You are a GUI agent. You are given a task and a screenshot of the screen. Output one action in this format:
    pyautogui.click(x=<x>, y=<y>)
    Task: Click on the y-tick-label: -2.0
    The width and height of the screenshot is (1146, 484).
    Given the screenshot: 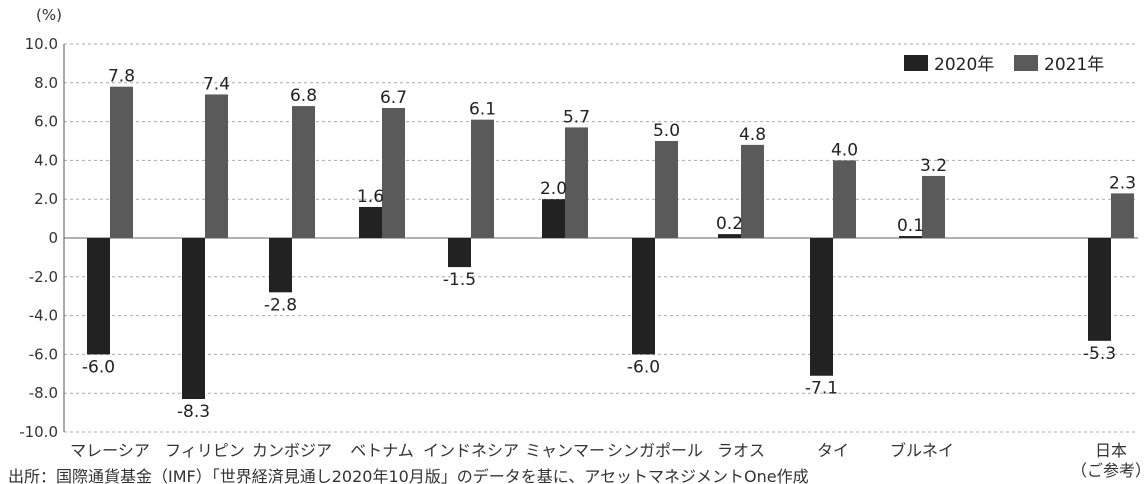 What is the action you would take?
    pyautogui.click(x=43, y=277)
    